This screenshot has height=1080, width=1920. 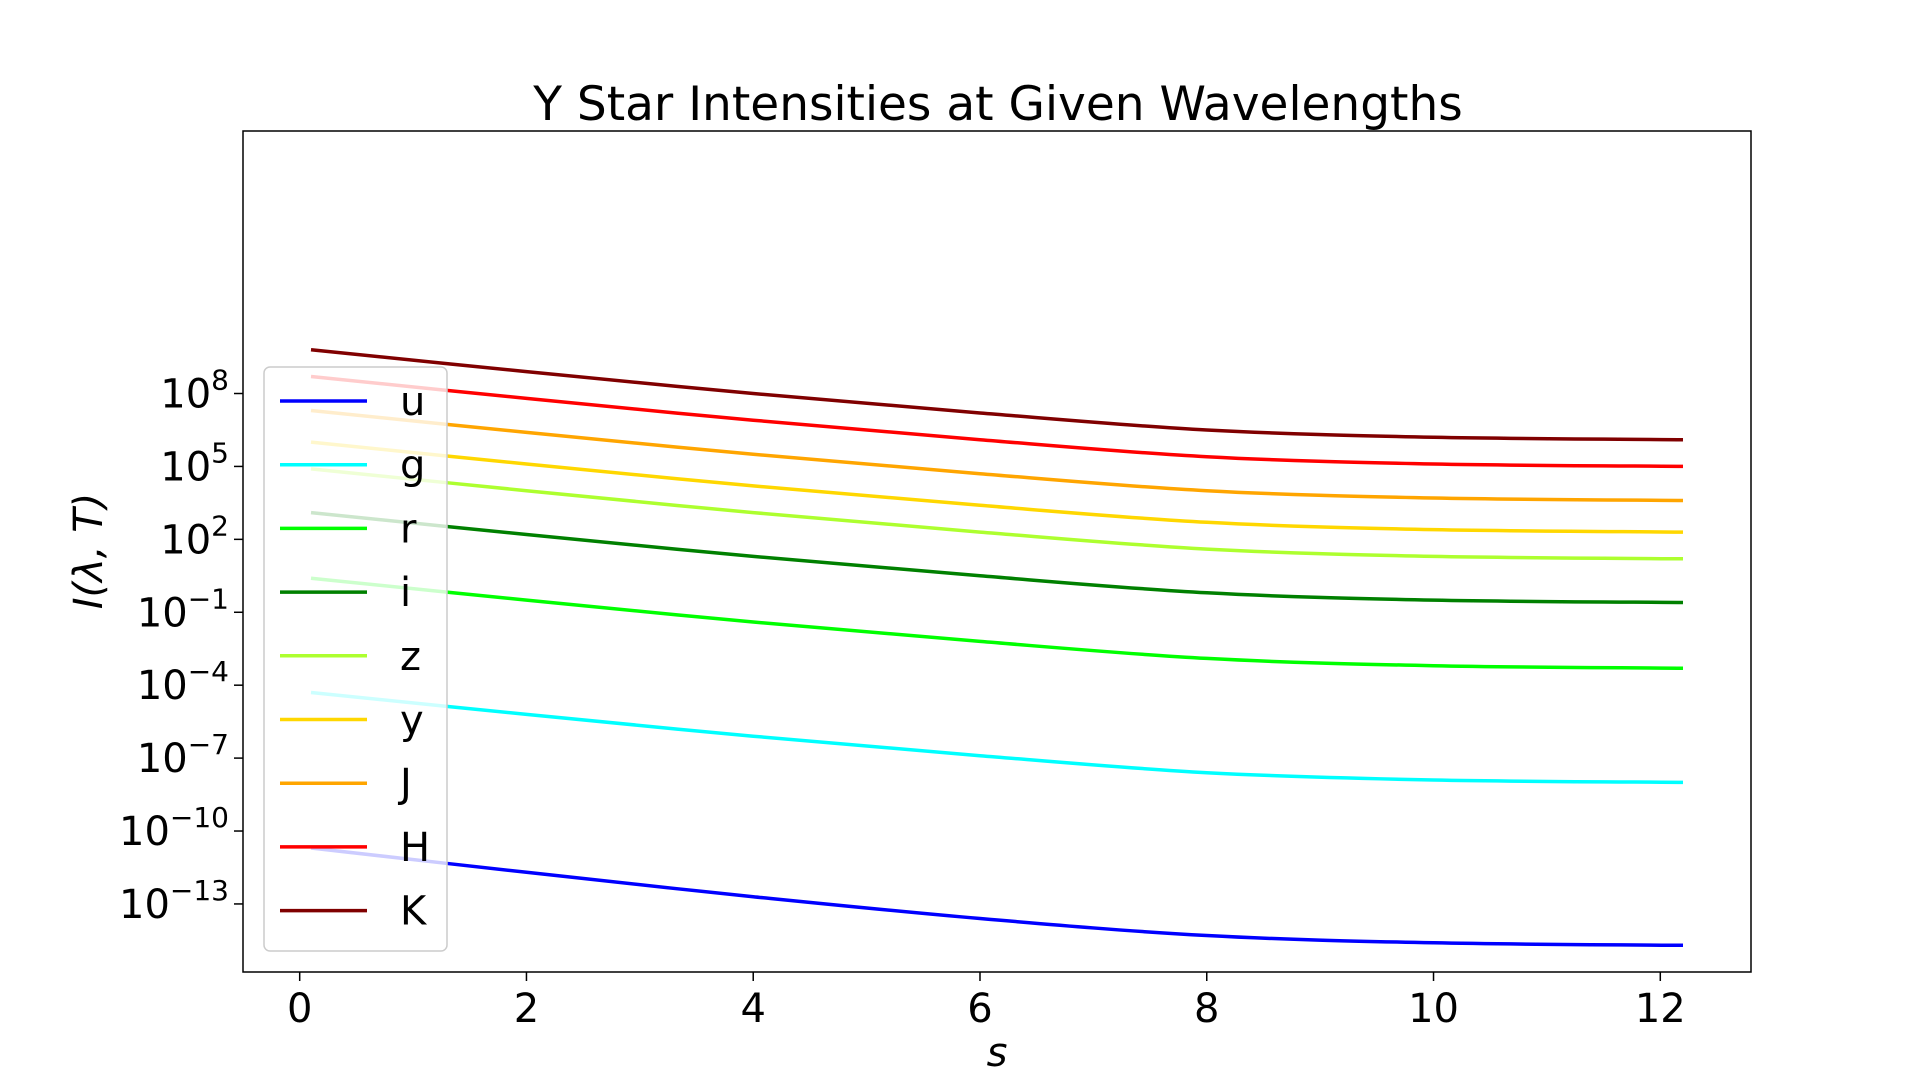 I want to click on x-tick-label: 2, so click(x=526, y=1009).